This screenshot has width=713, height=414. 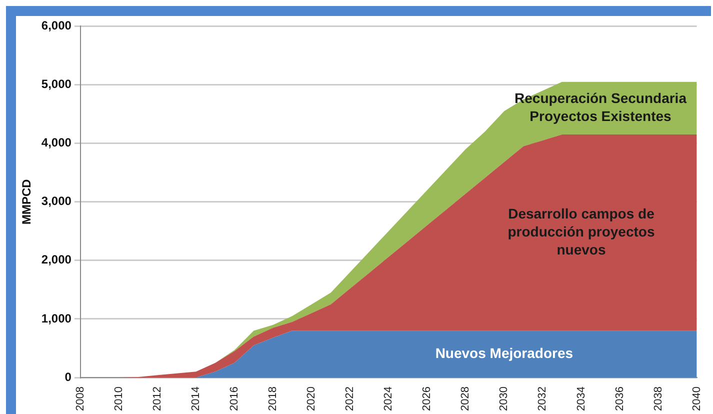 I want to click on x-tick-label: 2040, so click(x=696, y=399).